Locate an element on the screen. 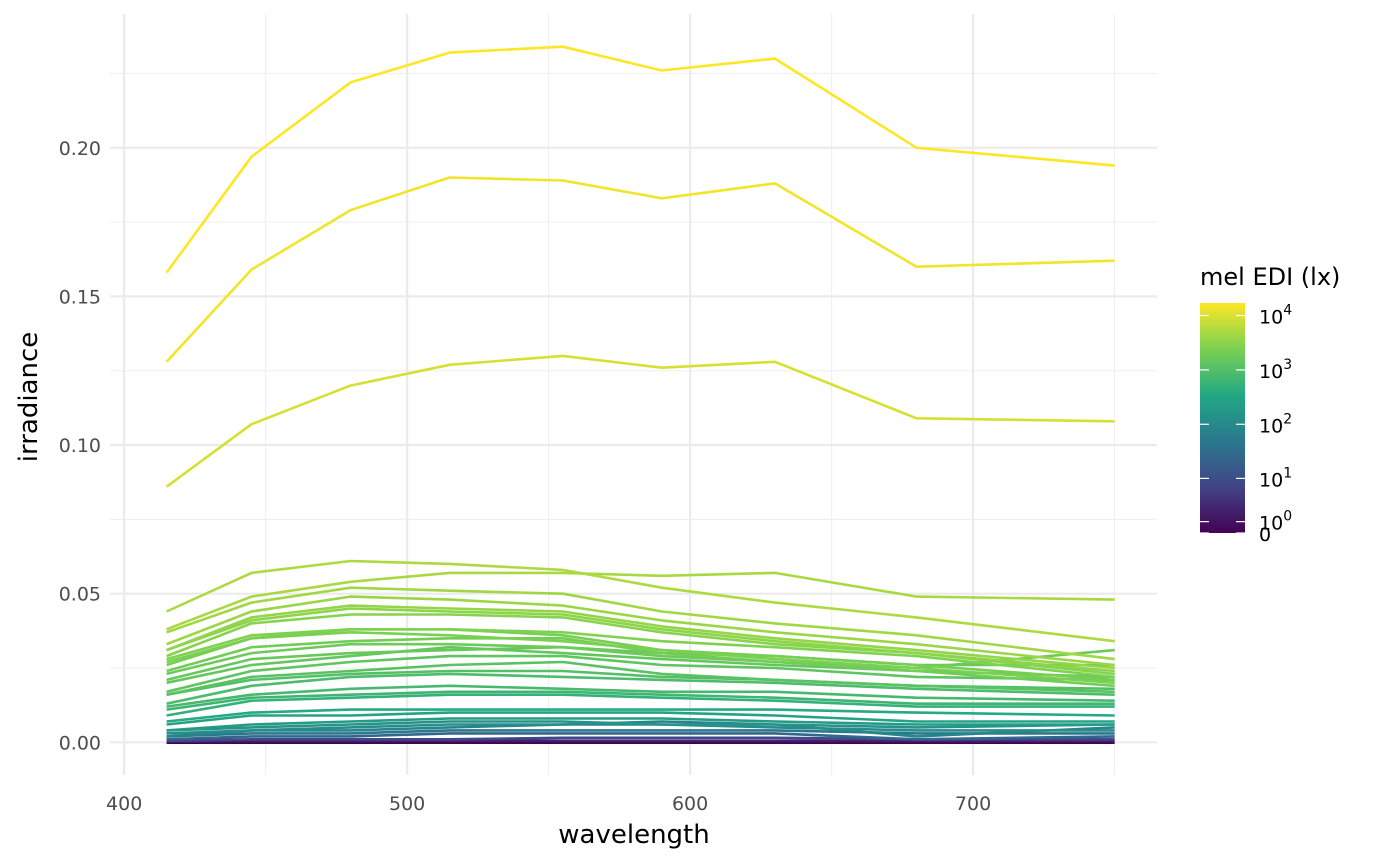  y-tick-label: 0.05 is located at coordinates (80, 595).